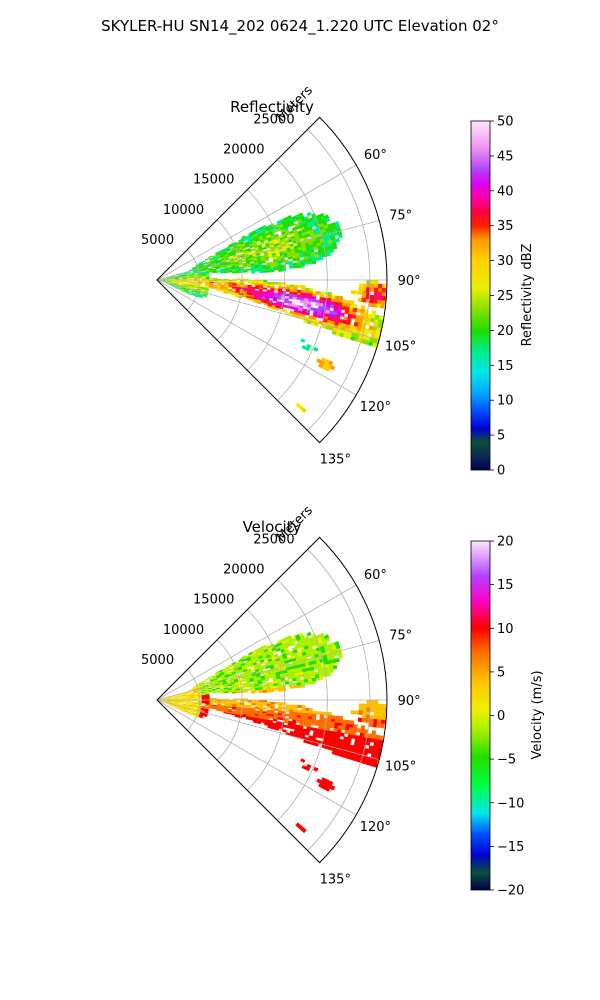 The height and width of the screenshot is (1000, 600). Describe the element at coordinates (243, 150) in the screenshot. I see `reflectivity-range-tick-label: 20000` at that location.